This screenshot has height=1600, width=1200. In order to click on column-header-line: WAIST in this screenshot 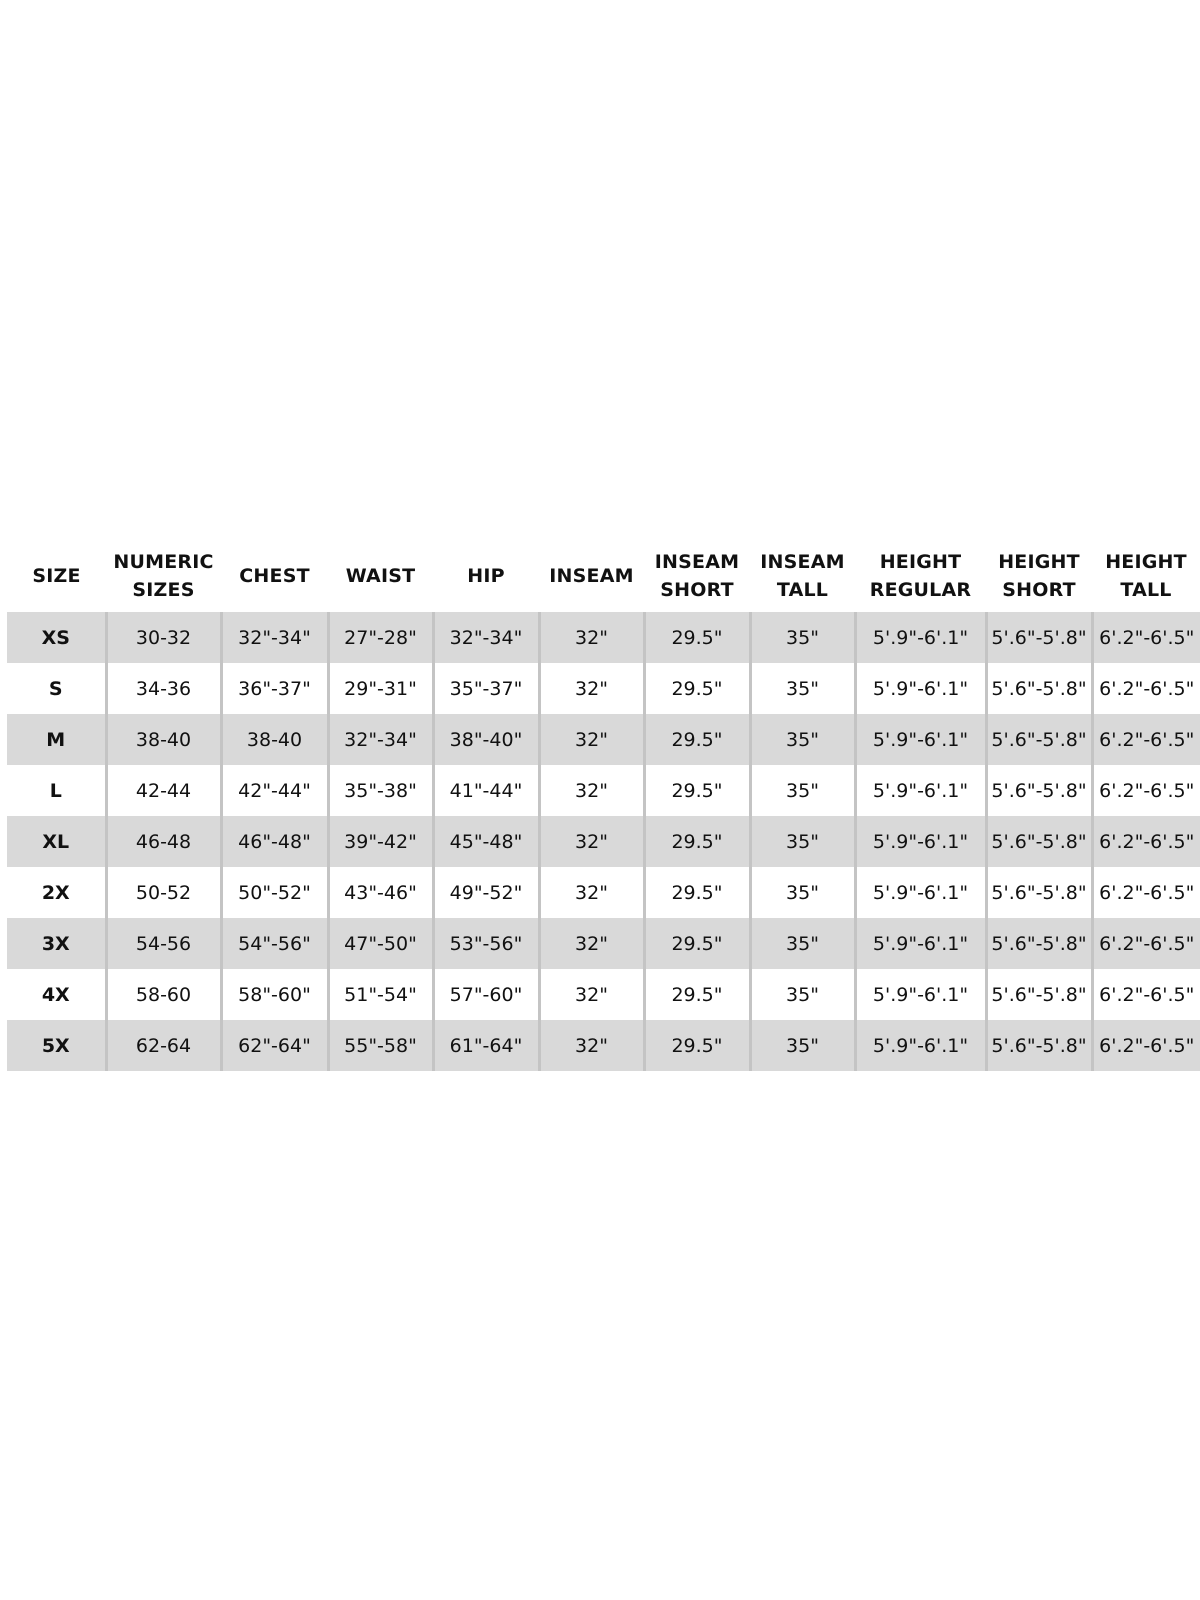, I will do `click(380, 576)`.